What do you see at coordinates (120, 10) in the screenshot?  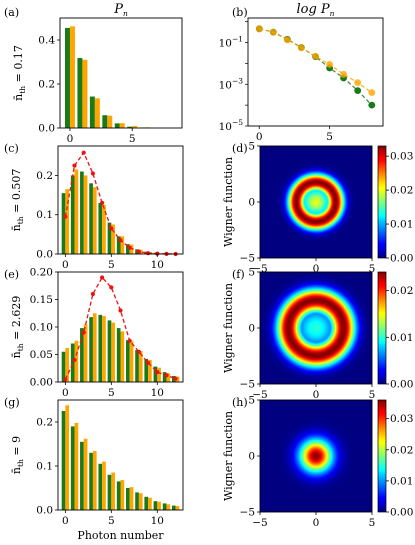 I see `panel-title: Pn` at bounding box center [120, 10].